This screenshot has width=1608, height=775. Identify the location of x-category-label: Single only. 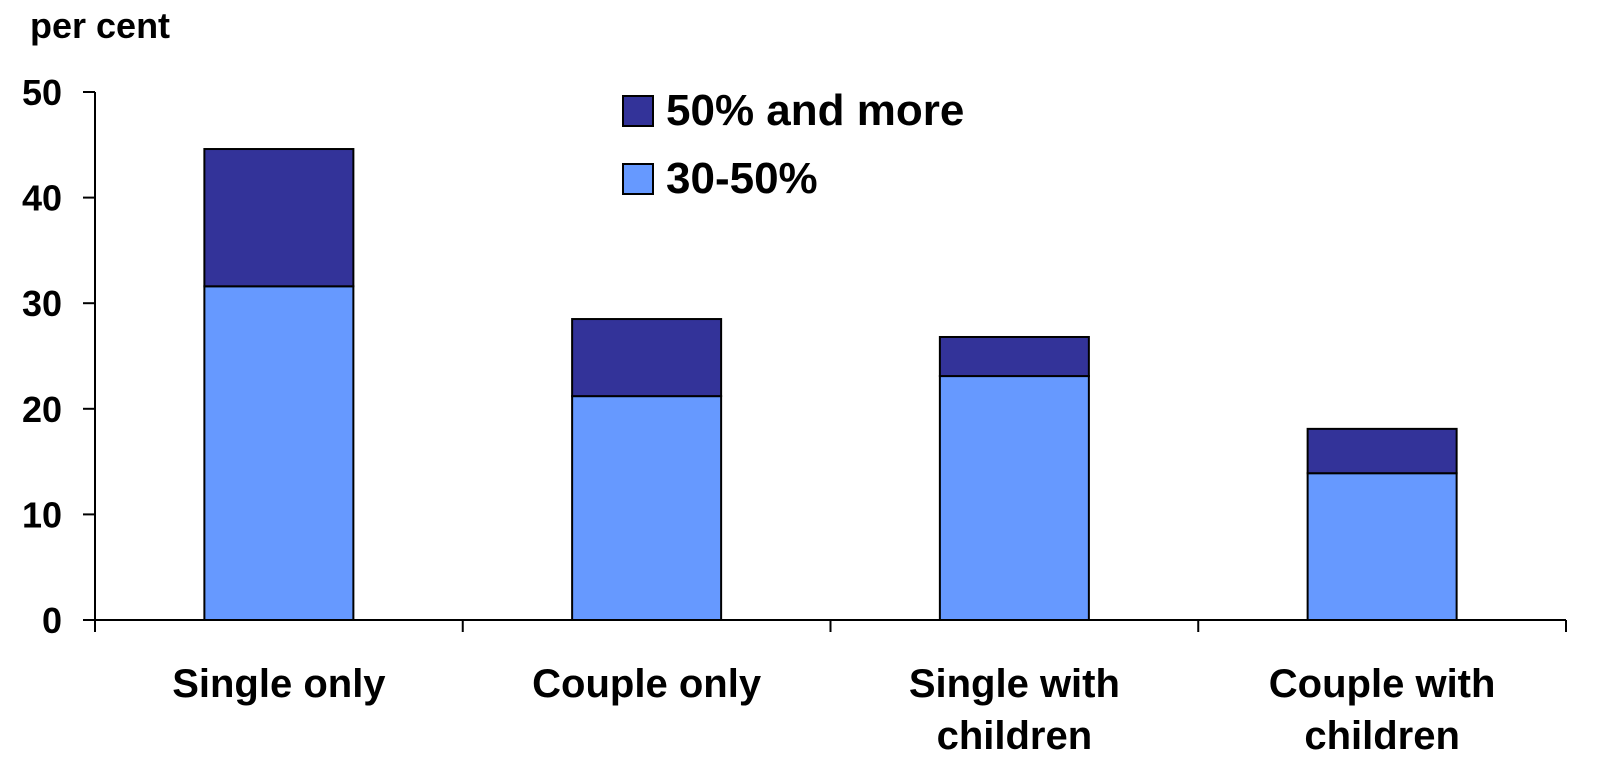
(279, 684).